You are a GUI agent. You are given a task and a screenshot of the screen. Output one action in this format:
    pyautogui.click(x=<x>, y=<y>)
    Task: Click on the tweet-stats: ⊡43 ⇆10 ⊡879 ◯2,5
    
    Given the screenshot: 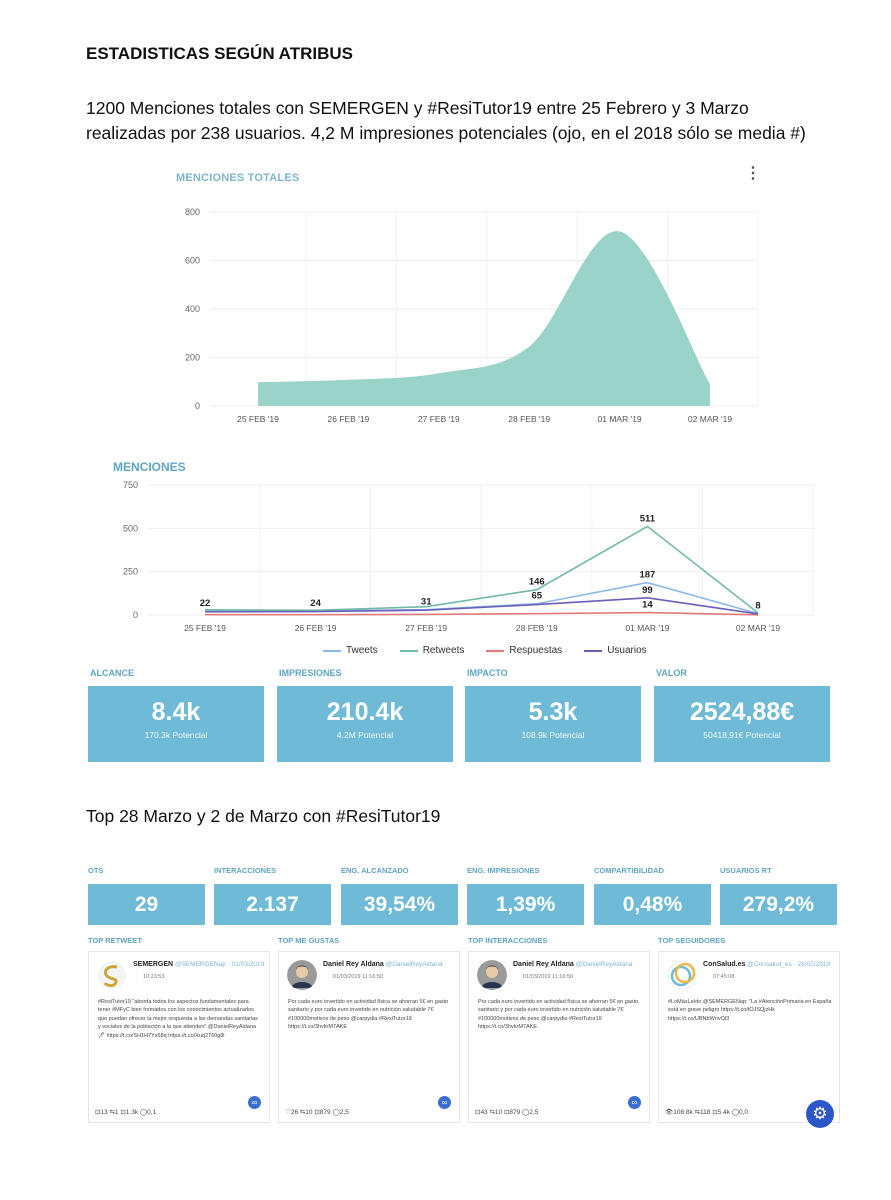 What is the action you would take?
    pyautogui.click(x=507, y=1112)
    